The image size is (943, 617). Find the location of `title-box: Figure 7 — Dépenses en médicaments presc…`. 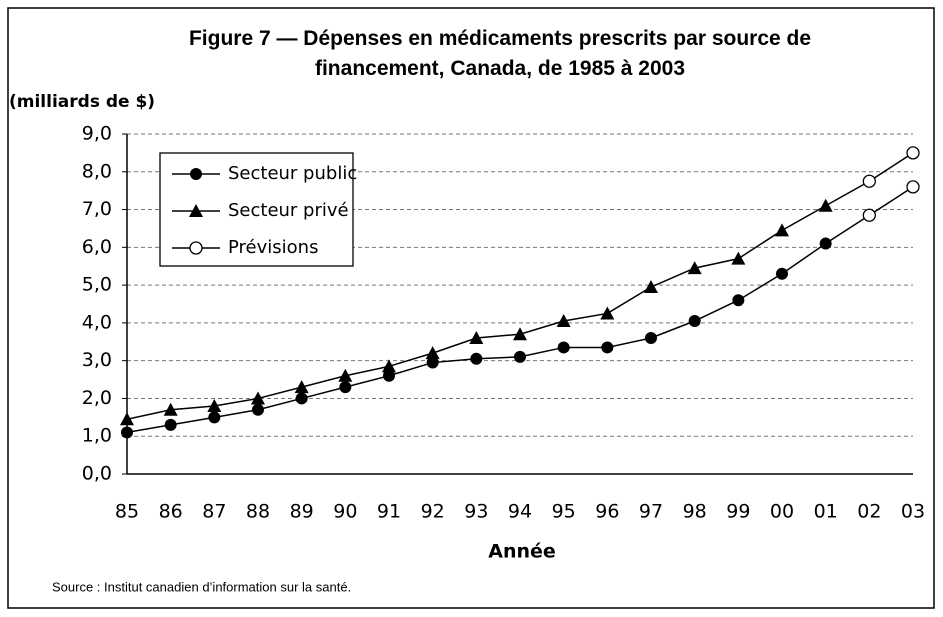

title-box: Figure 7 — Dépenses en médicaments presc… is located at coordinates (500, 53).